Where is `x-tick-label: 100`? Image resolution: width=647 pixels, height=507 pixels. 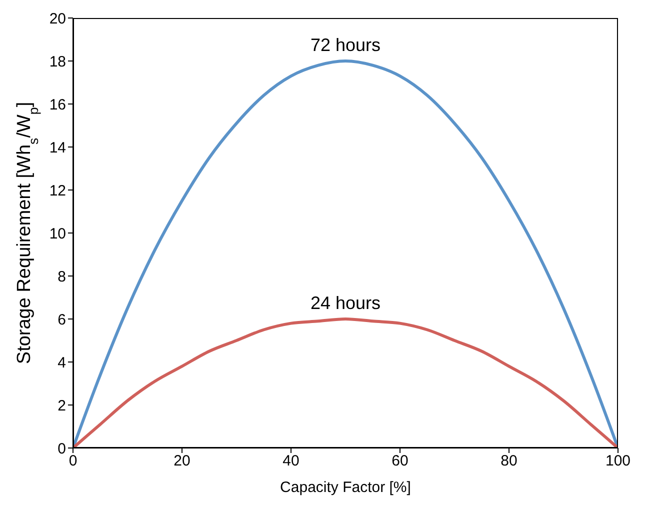 x-tick-label: 100 is located at coordinates (618, 461).